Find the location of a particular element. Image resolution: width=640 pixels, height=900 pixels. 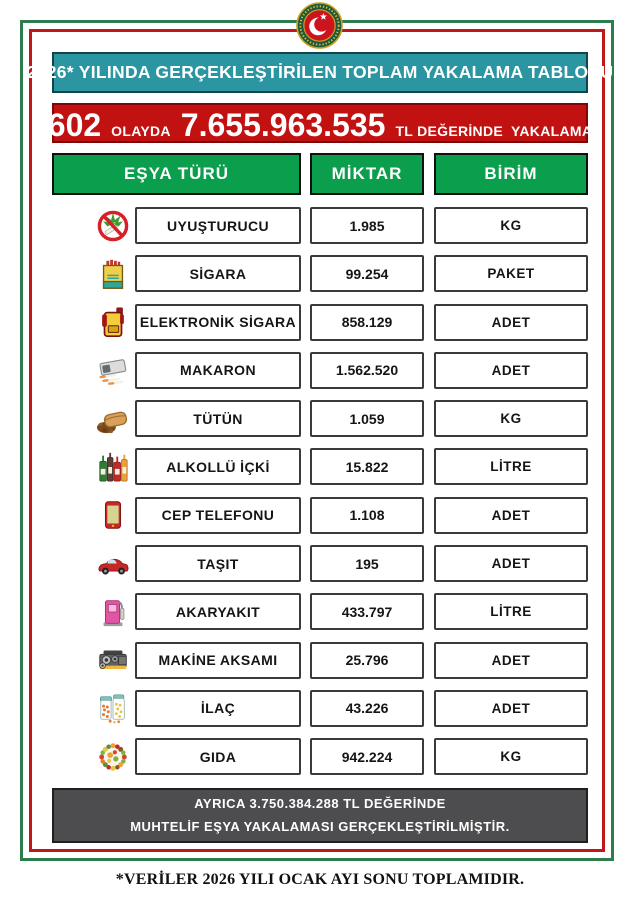

e-cigarette-icon is located at coordinates (93, 322).